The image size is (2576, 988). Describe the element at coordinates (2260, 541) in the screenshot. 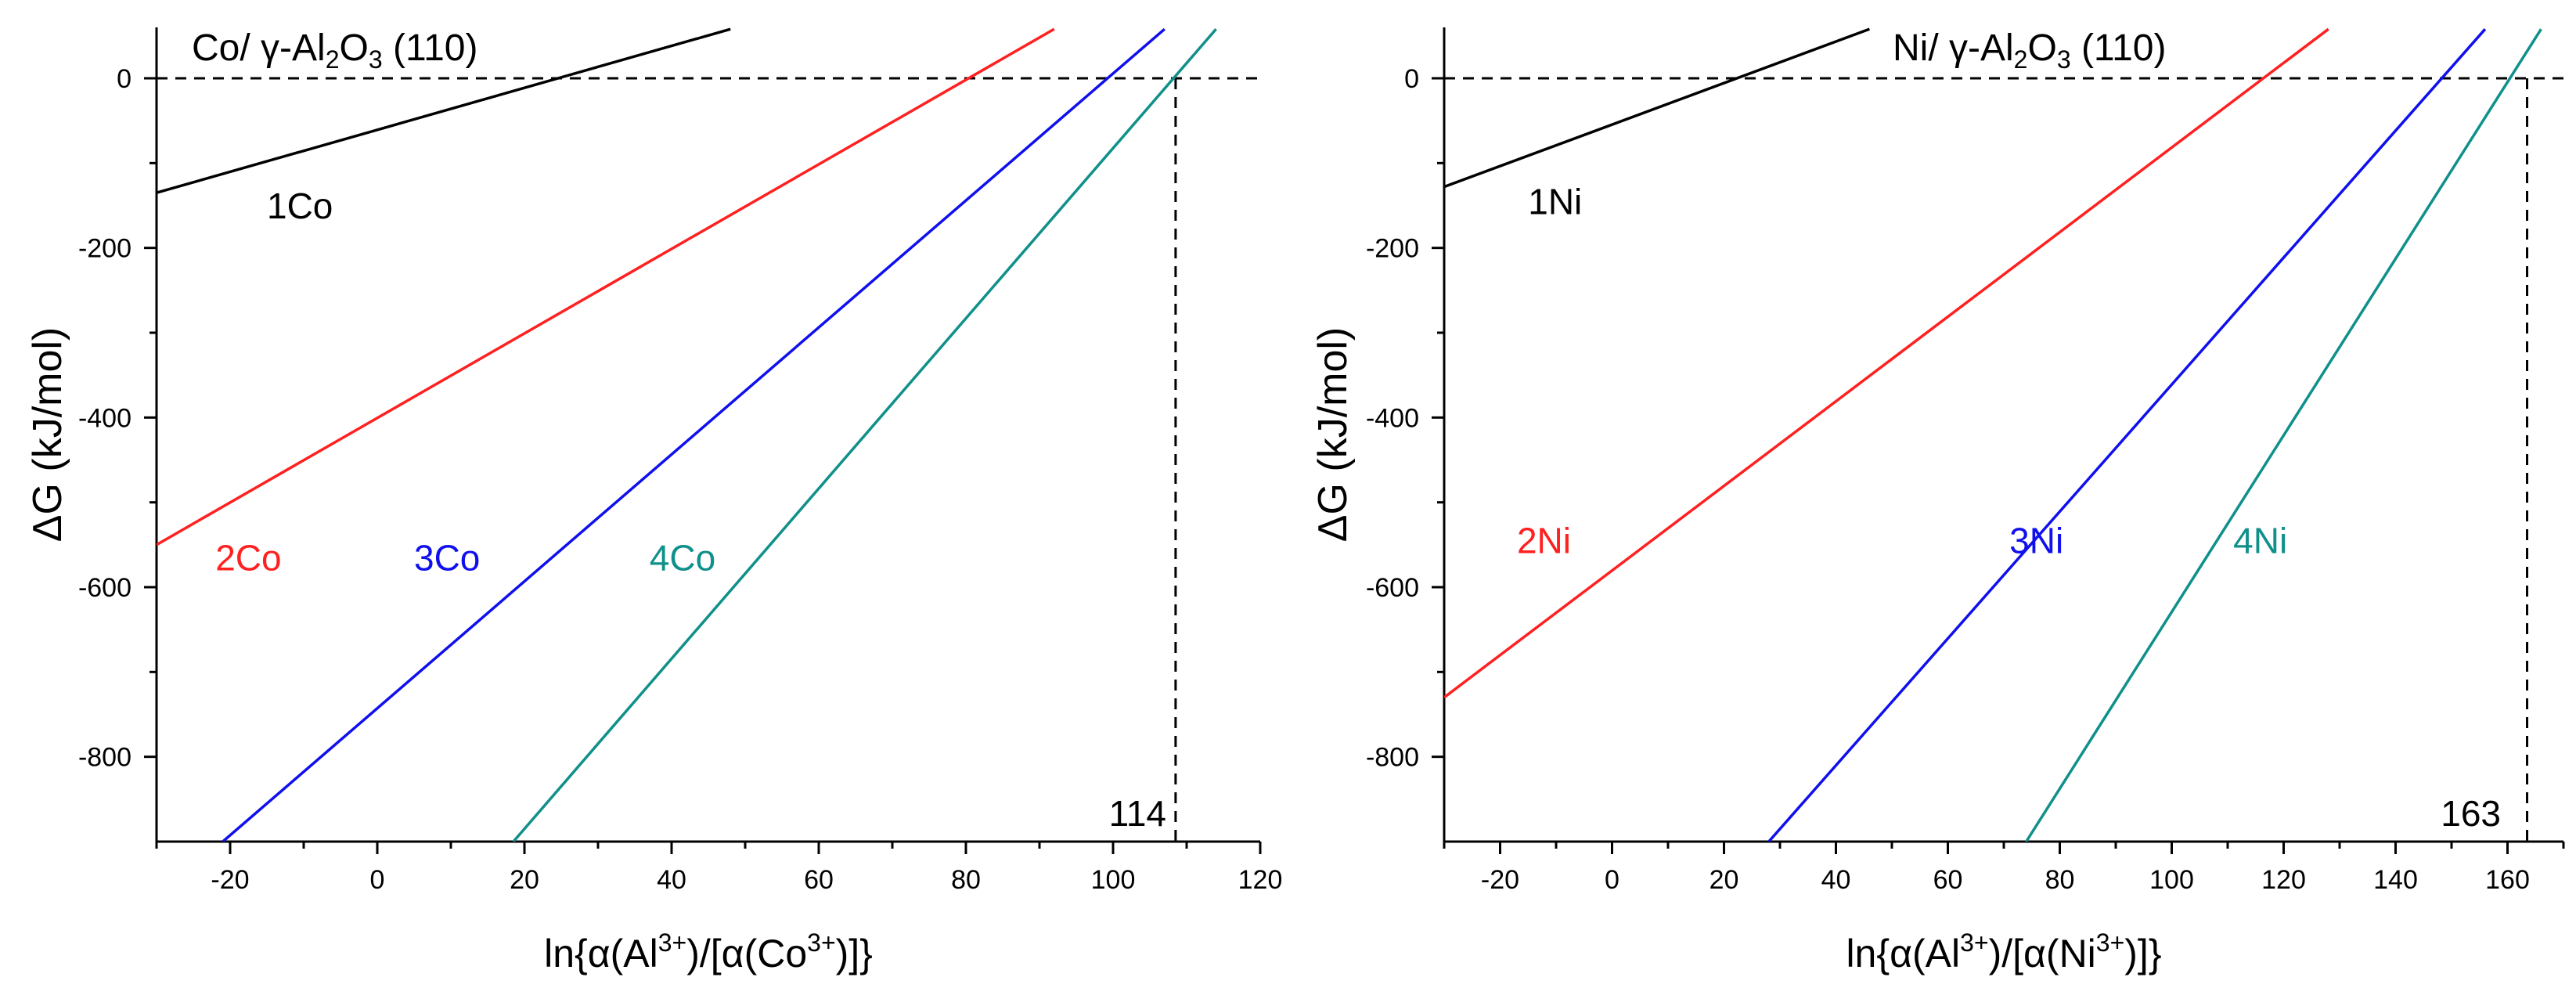

I see `series-label-4Ni: 4Ni` at that location.